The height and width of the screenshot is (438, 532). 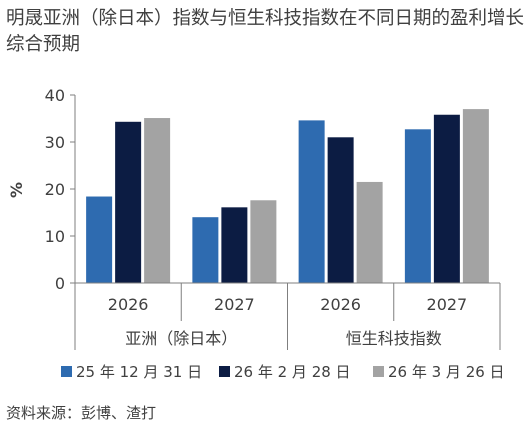 What do you see at coordinates (181, 338) in the screenshot?
I see `x-group-label: 亚洲（除日本）` at bounding box center [181, 338].